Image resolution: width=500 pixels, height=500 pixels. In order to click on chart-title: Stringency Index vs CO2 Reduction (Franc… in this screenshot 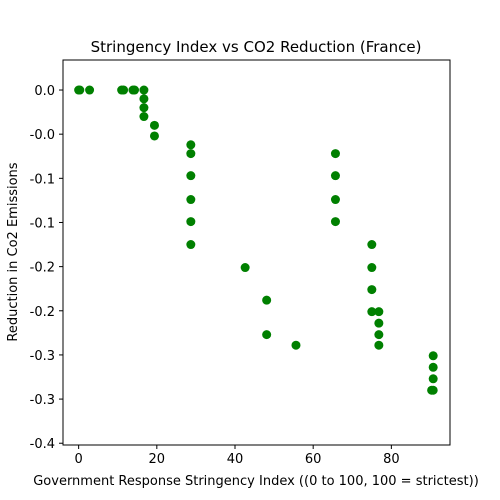, I will do `click(256, 47)`.